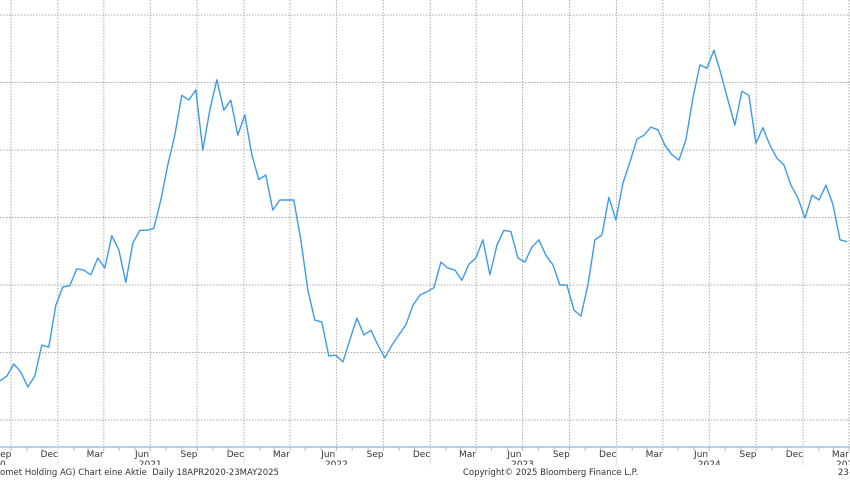  I want to click on year-label: 0, so click(3, 462).